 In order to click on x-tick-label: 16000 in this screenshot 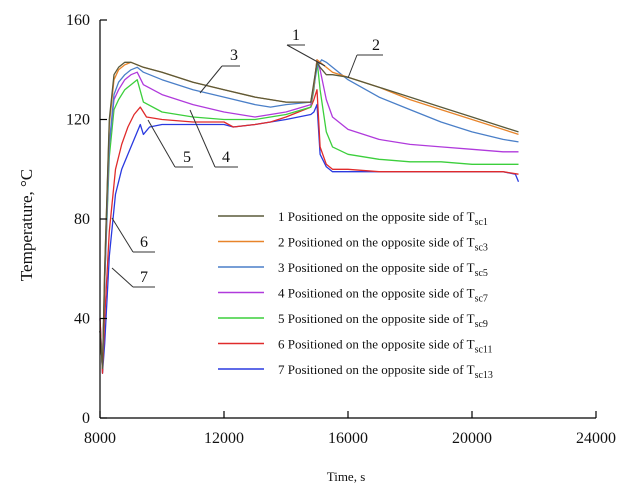, I will do `click(348, 438)`.